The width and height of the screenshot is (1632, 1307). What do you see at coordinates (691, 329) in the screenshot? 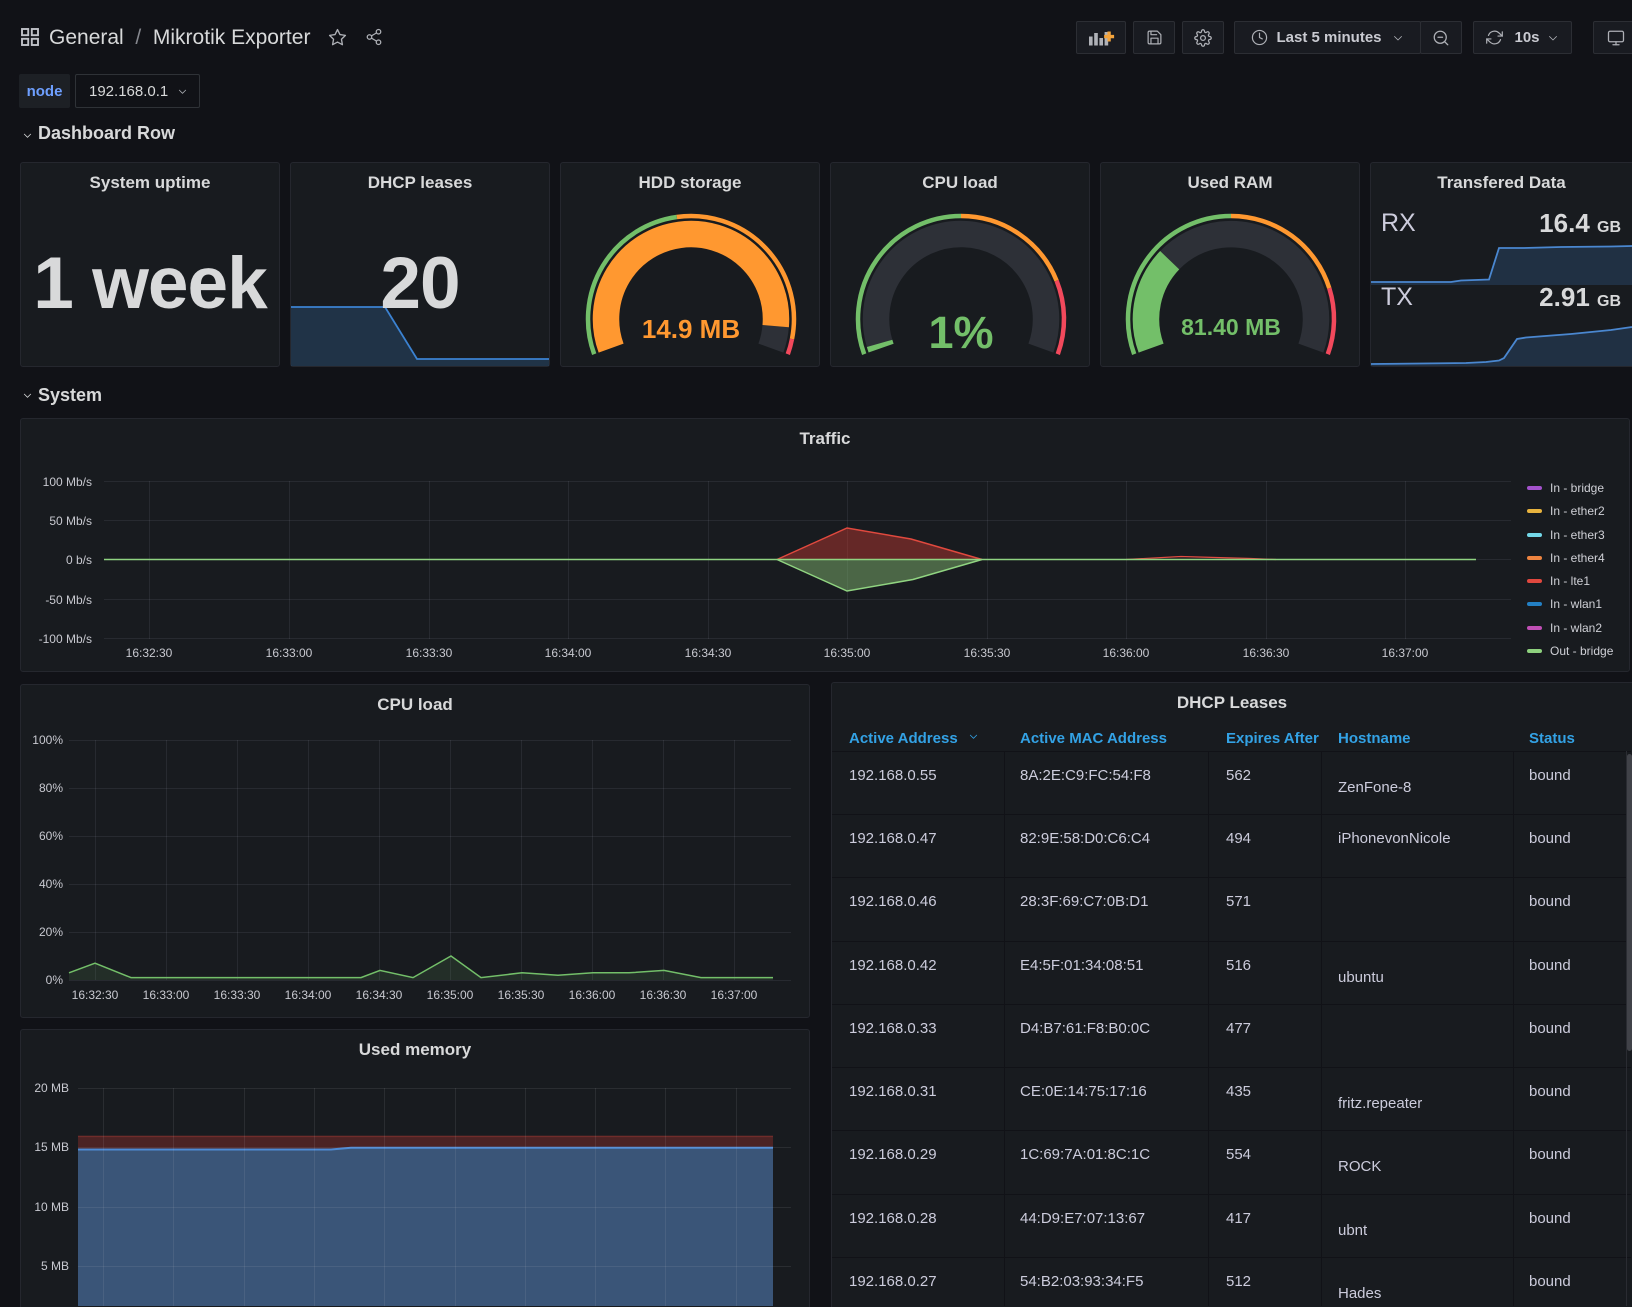
I see `svg-text: 14.9 MB` at bounding box center [691, 329].